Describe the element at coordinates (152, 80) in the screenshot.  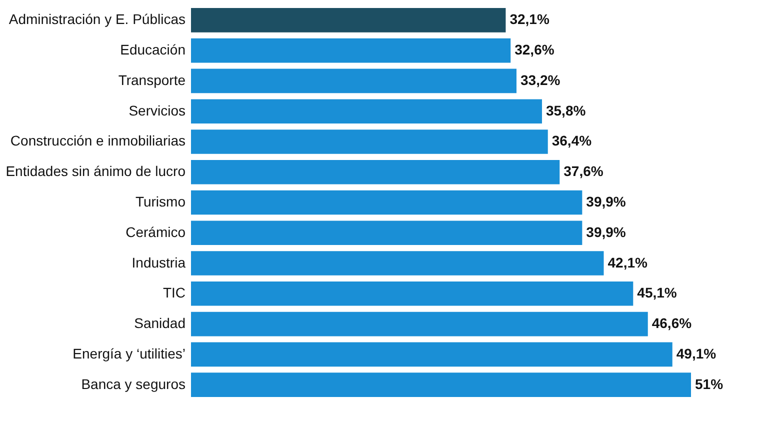
I see `y-tick-label: Transporte` at that location.